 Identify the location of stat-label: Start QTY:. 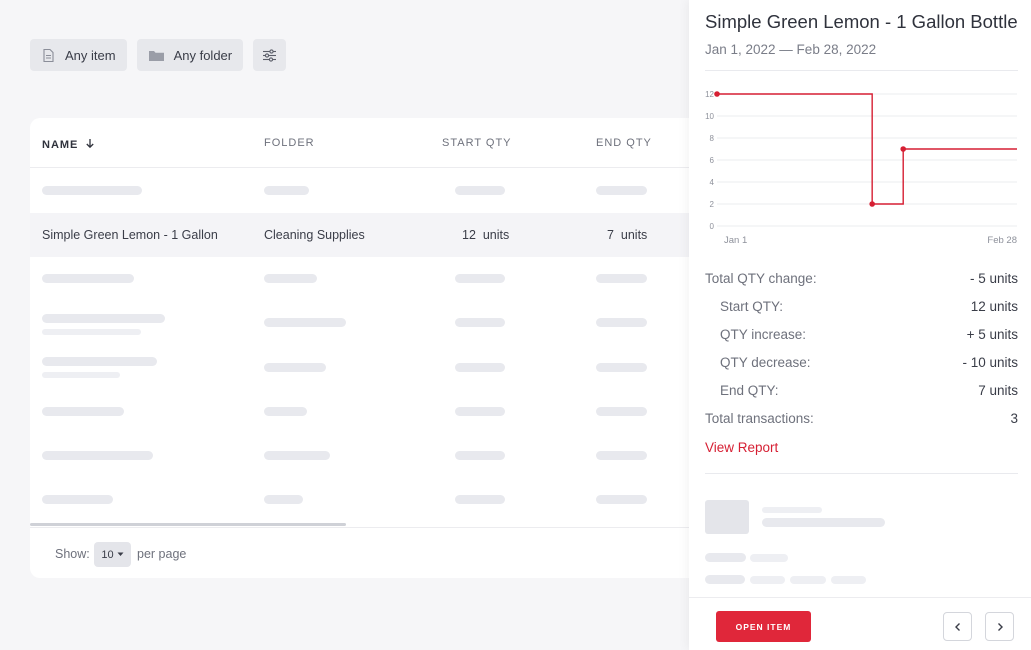
(752, 306).